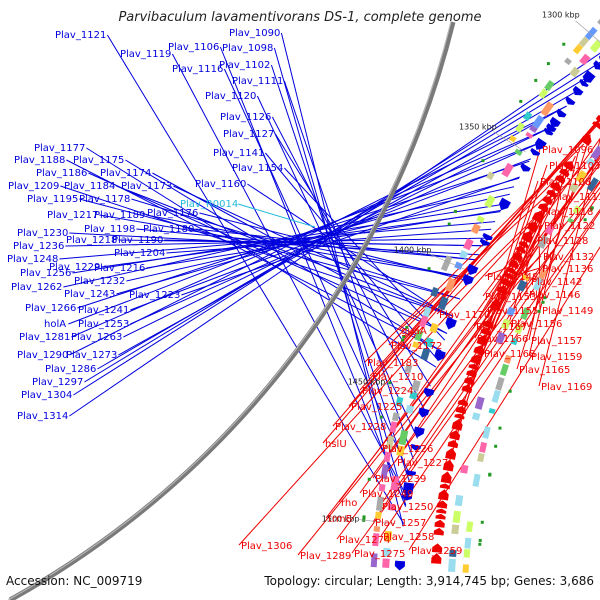  Describe the element at coordinates (168, 229) in the screenshot. I see `gene-label: Plav_1180` at that location.